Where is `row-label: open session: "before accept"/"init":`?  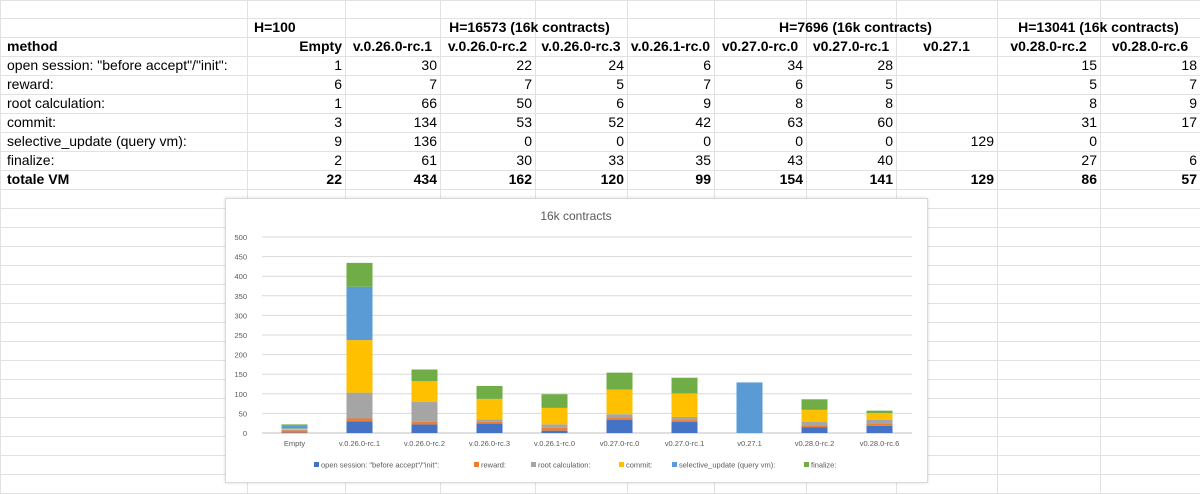
row-label: open session: "before accept"/"init": is located at coordinates (117, 65).